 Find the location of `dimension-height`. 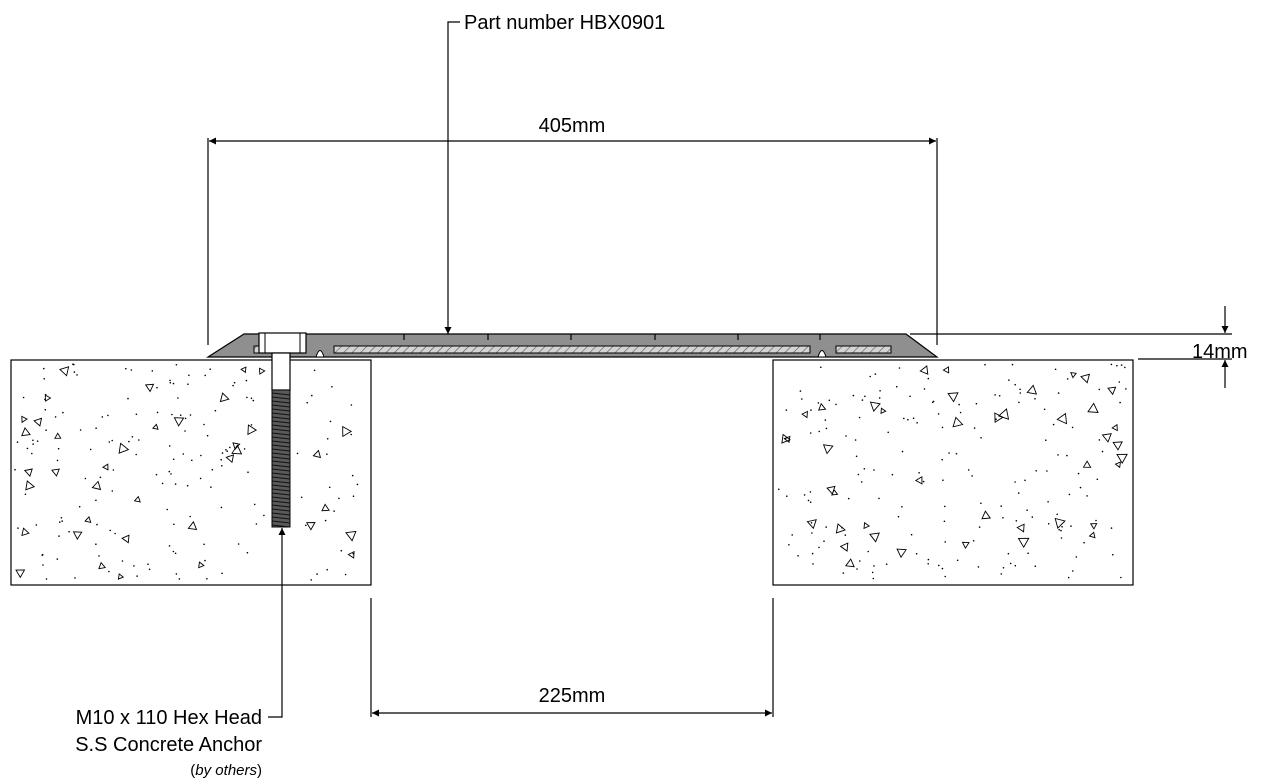

dimension-height is located at coordinates (1071, 347).